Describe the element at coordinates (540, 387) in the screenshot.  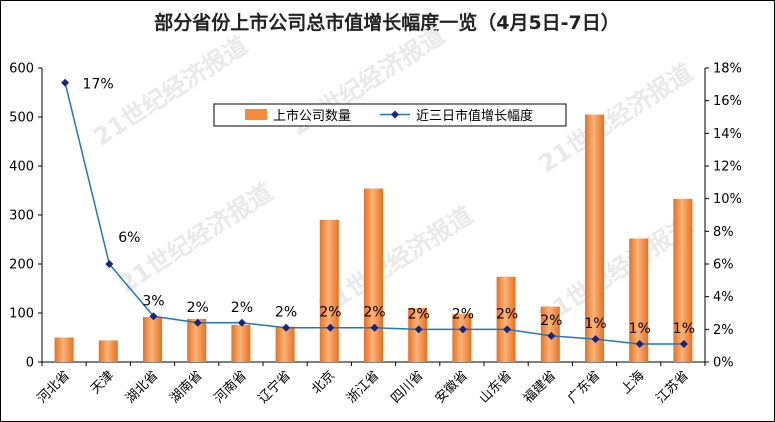
I see `category-label: 福建省` at that location.